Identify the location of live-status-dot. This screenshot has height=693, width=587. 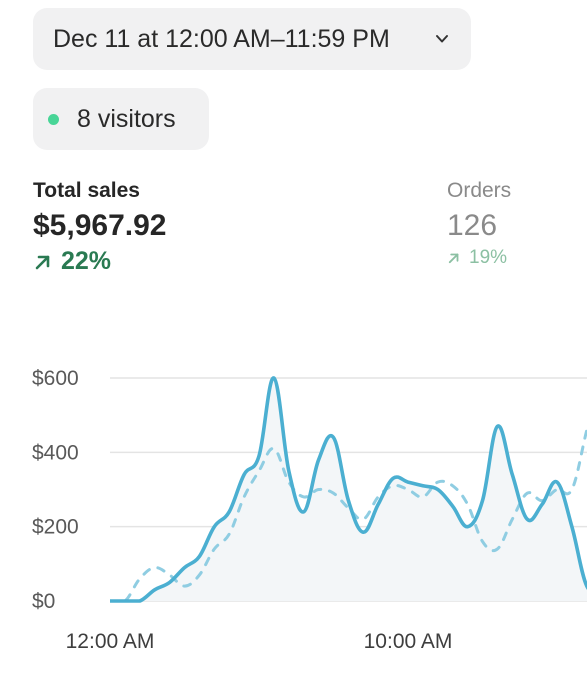
(53, 119).